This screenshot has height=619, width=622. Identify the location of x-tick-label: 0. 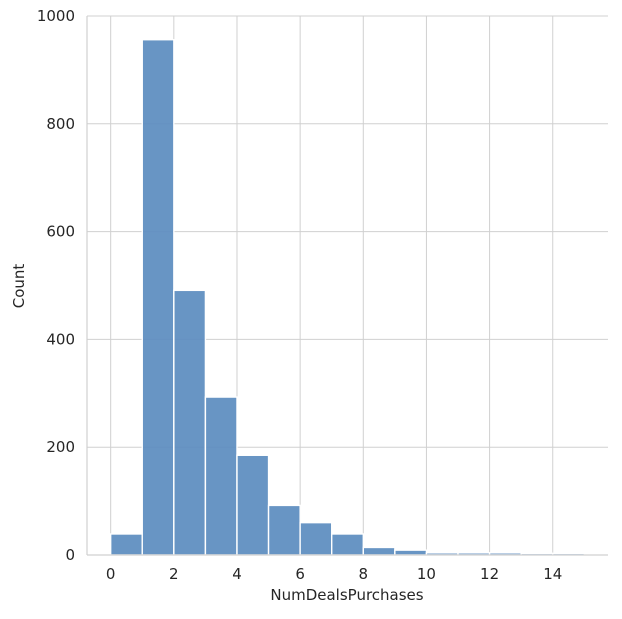
(111, 574).